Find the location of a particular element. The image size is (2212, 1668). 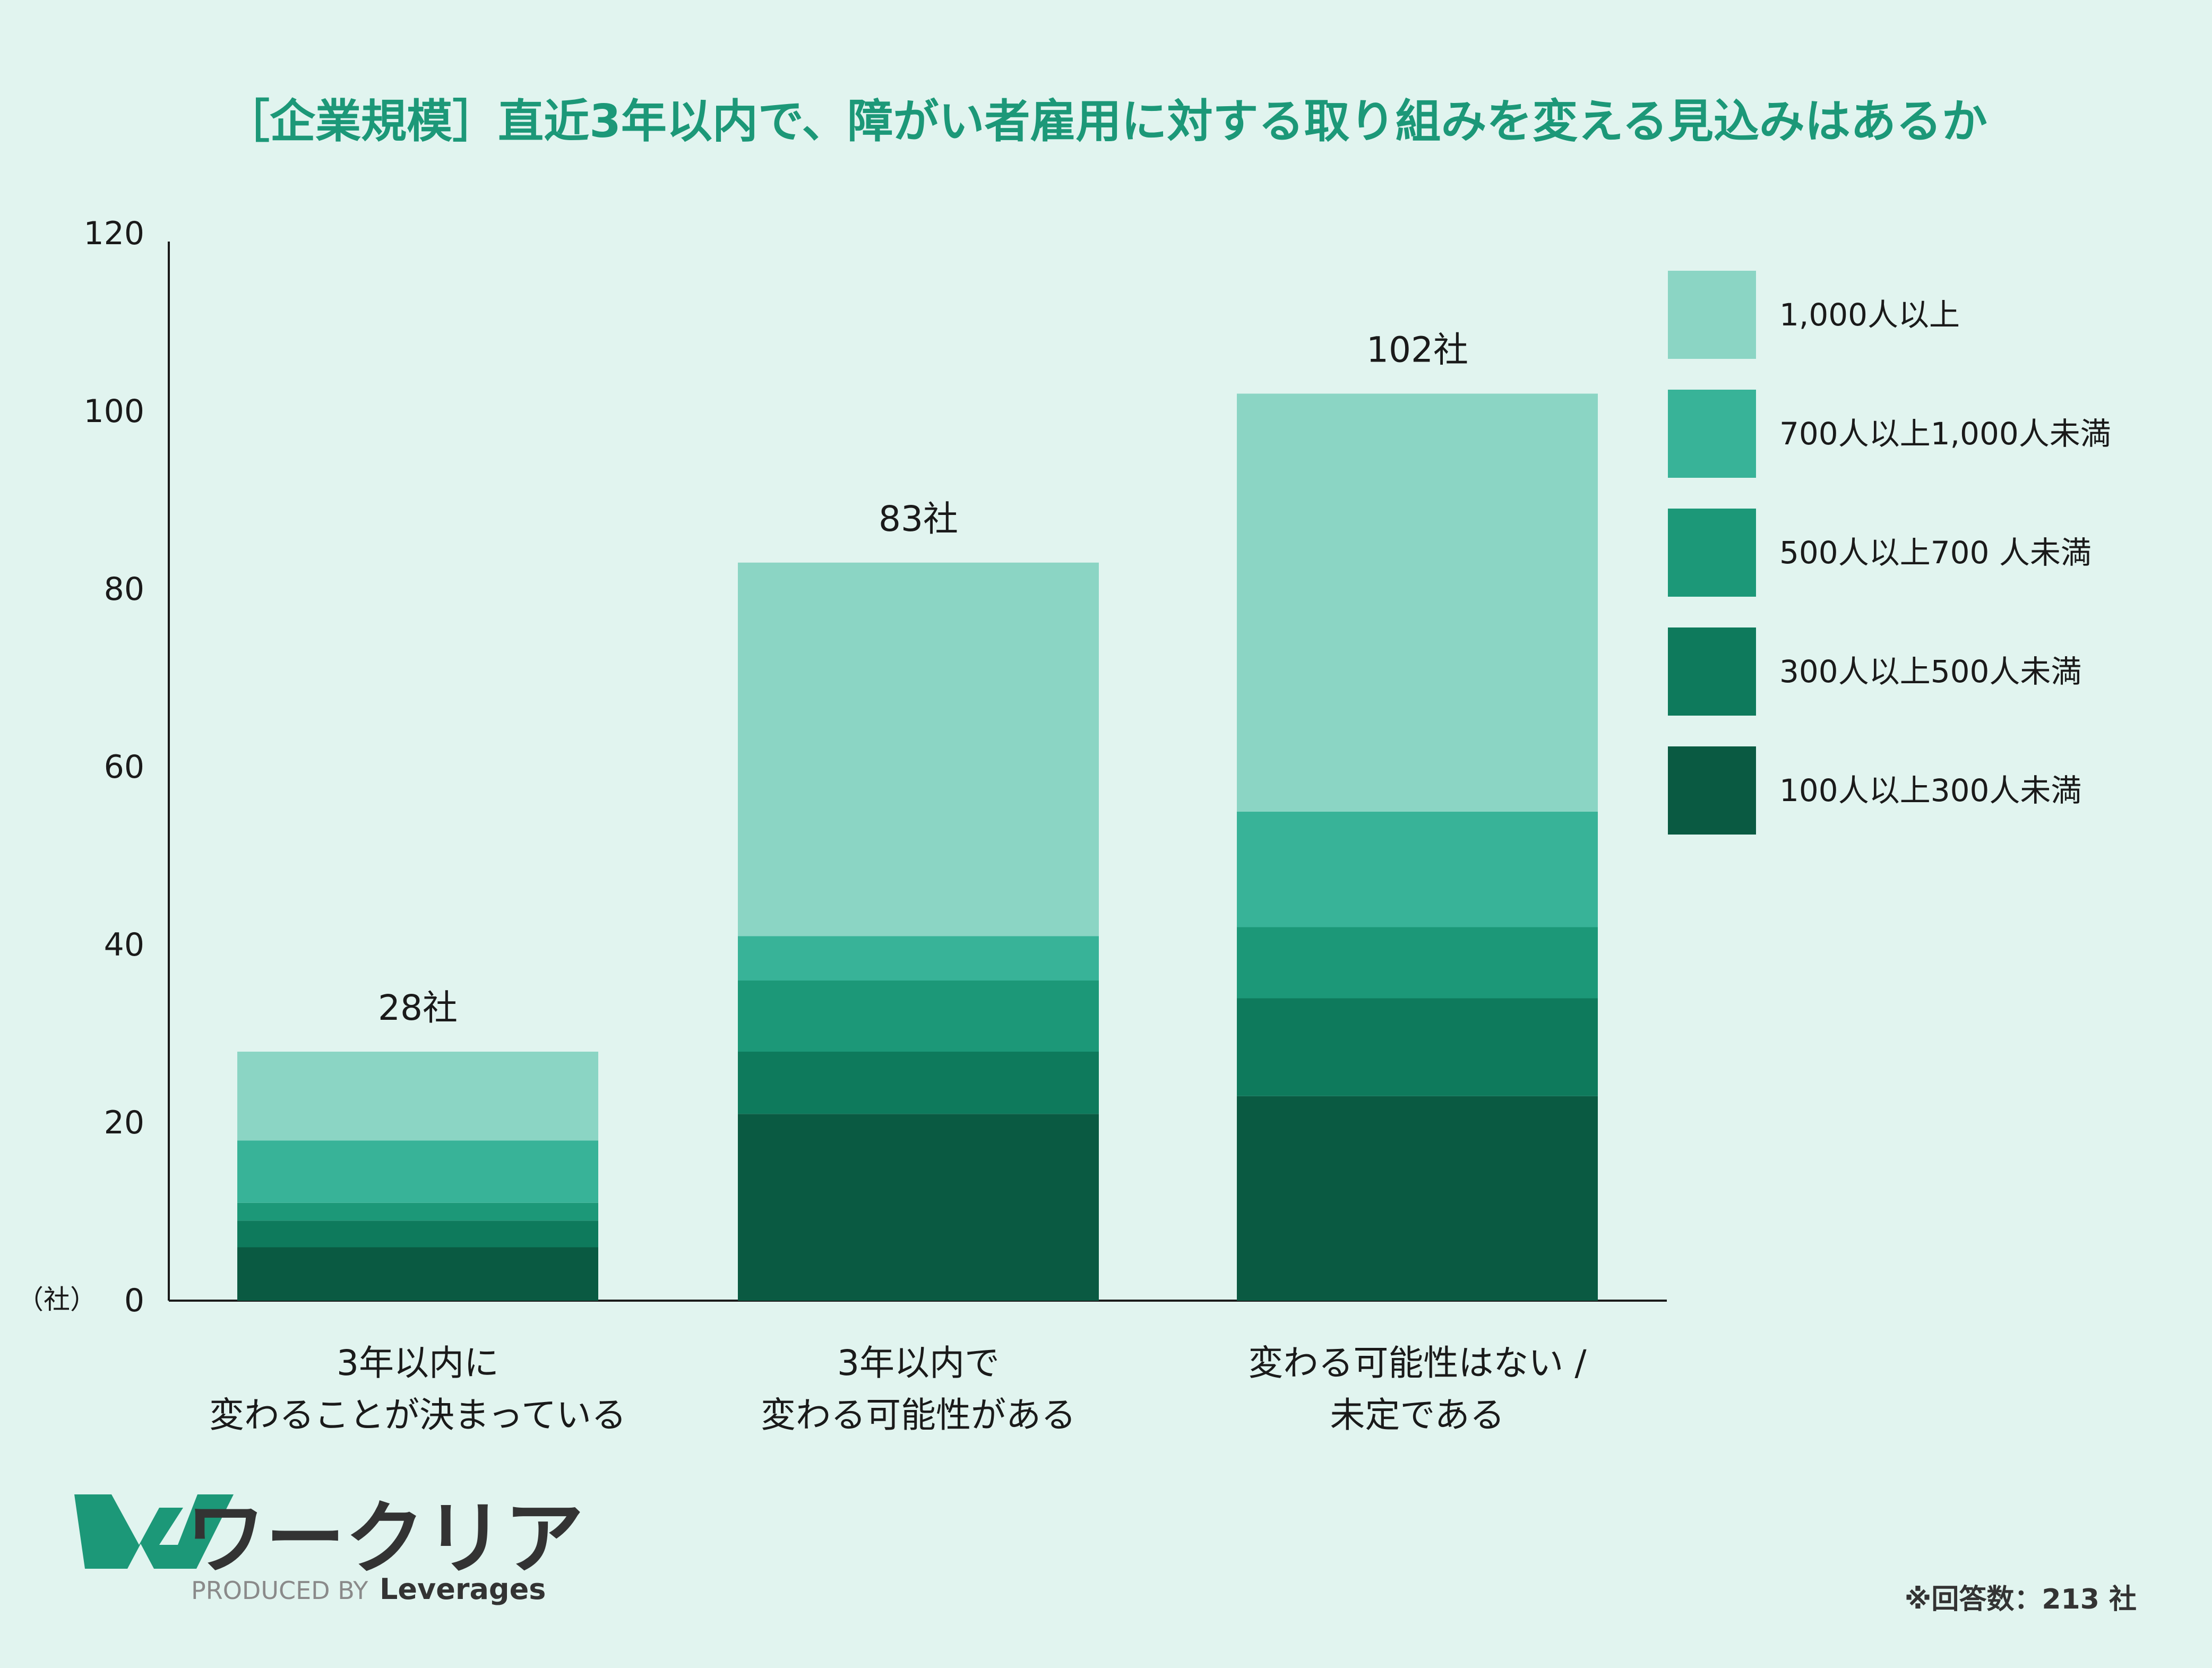

y-tick-label: 80 is located at coordinates (124, 589).